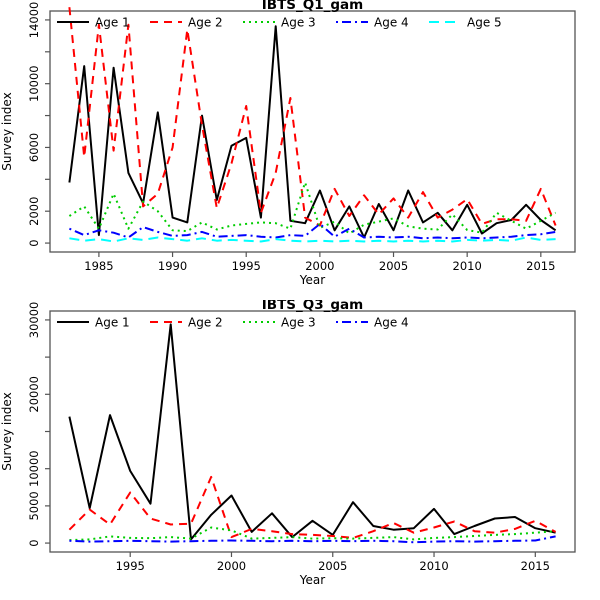 This screenshot has width=600, height=600. Describe the element at coordinates (465, 23) in the screenshot. I see `legend-item-age-5: Age 5` at that location.